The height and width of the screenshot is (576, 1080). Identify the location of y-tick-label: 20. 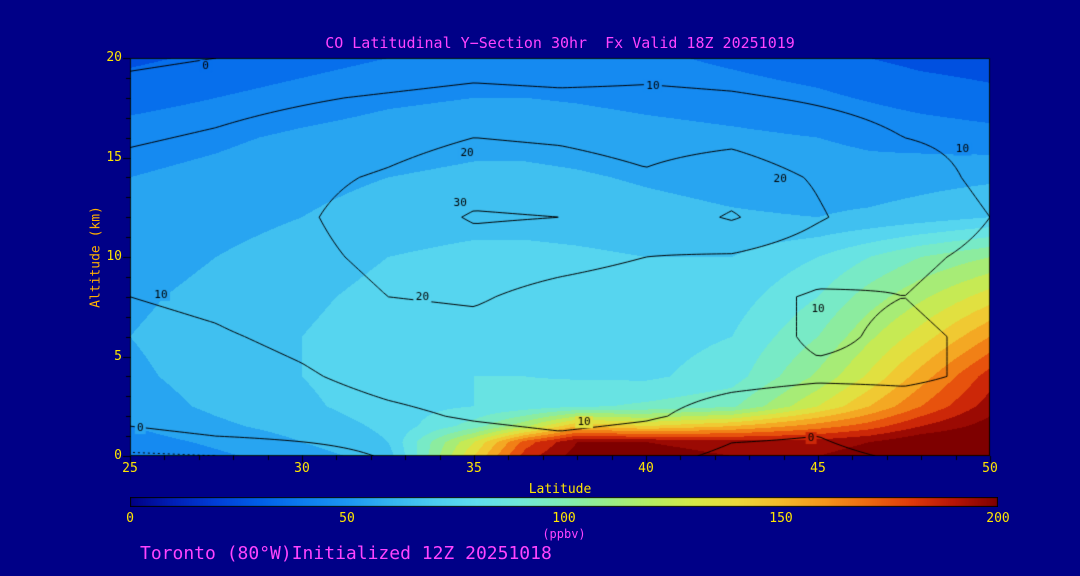
(114, 57).